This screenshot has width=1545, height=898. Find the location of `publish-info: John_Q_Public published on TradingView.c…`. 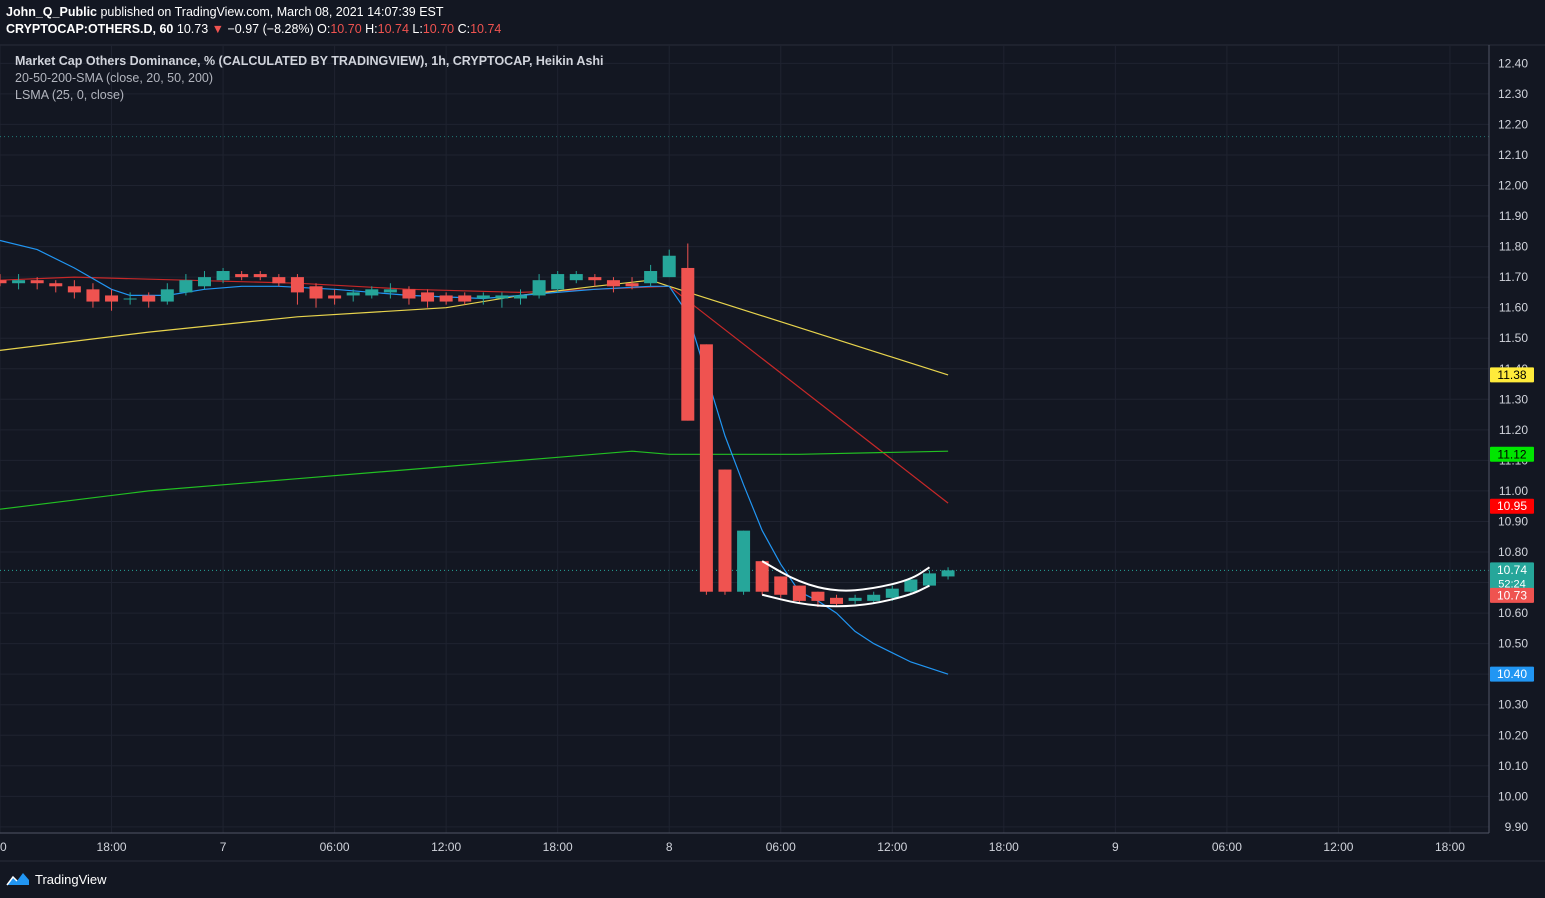

publish-info: John_Q_Public published on TradingView.c… is located at coordinates (225, 12).